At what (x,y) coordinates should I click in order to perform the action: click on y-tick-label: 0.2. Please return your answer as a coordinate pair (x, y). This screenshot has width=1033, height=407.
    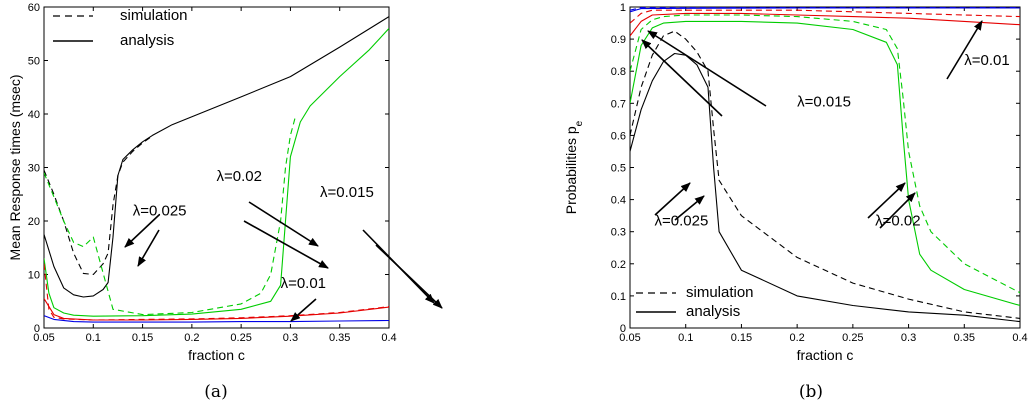
    Looking at the image, I should click on (618, 265).